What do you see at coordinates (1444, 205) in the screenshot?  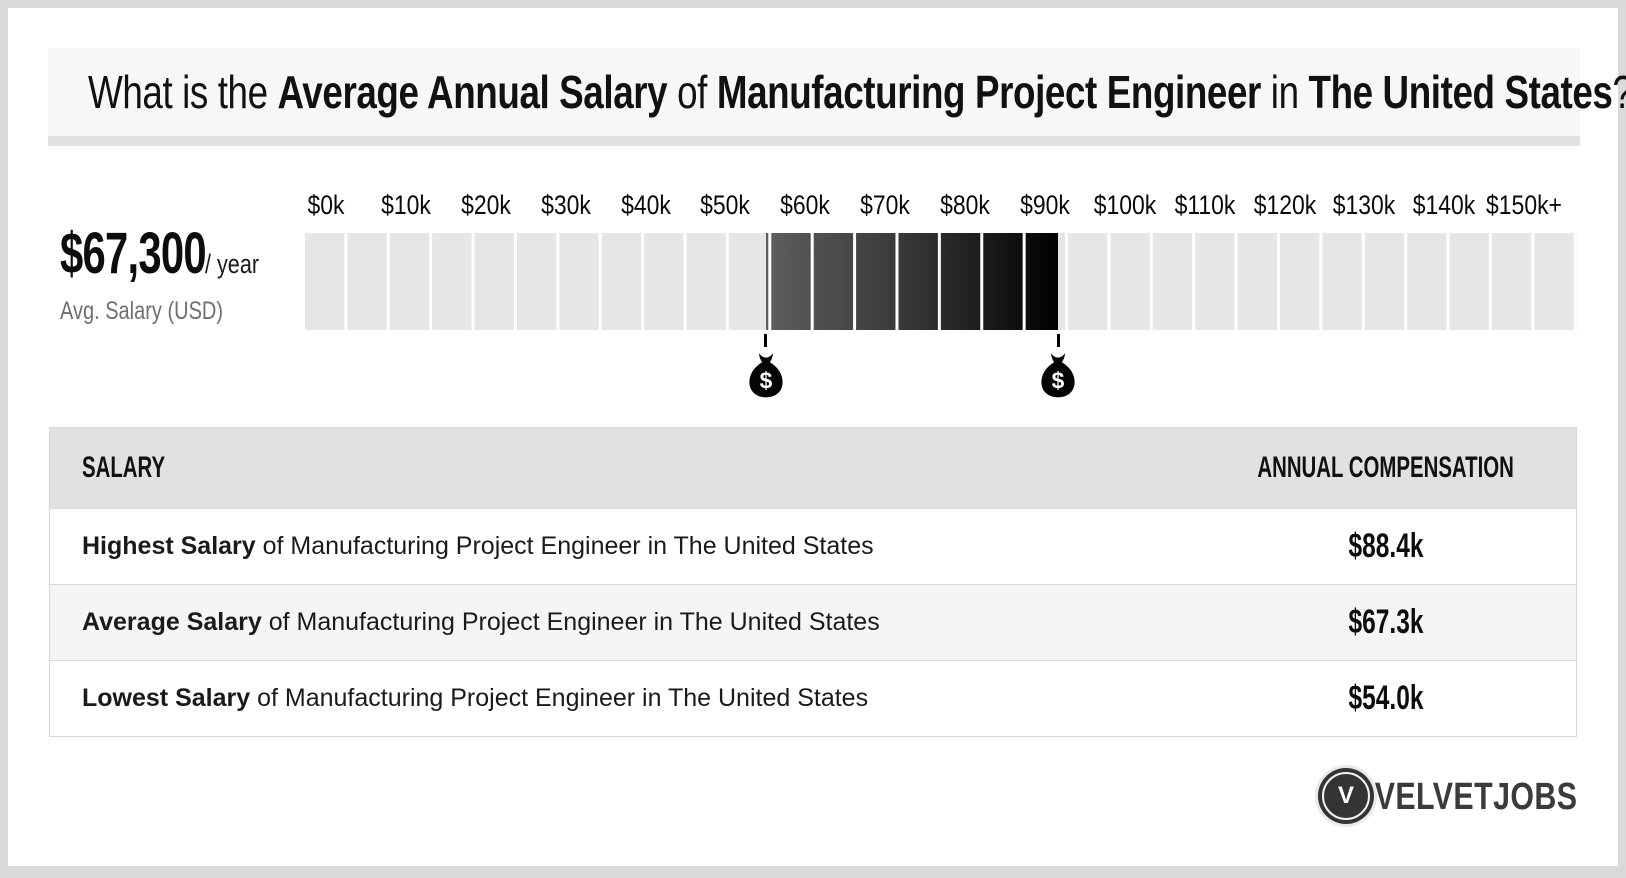 I see `axis-tick-label: $140k` at bounding box center [1444, 205].